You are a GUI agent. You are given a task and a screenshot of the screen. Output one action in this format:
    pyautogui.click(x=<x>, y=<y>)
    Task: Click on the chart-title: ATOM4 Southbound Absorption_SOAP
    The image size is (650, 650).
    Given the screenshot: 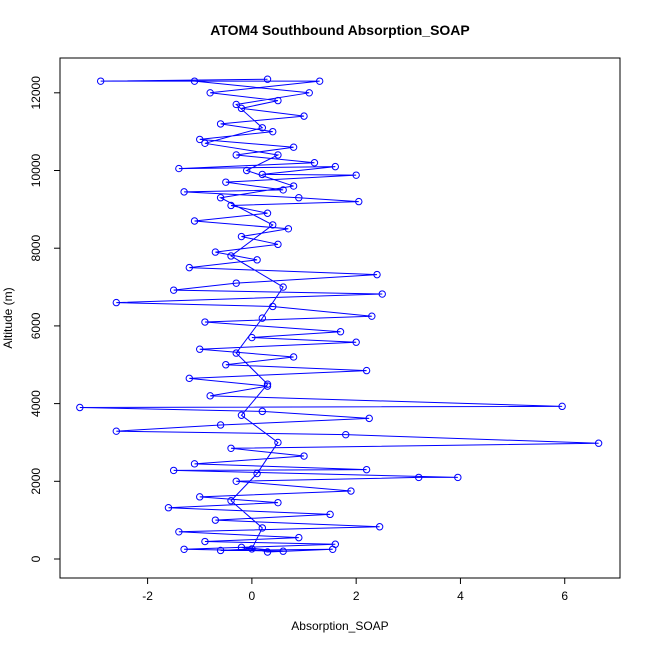 What is the action you would take?
    pyautogui.click(x=340, y=30)
    